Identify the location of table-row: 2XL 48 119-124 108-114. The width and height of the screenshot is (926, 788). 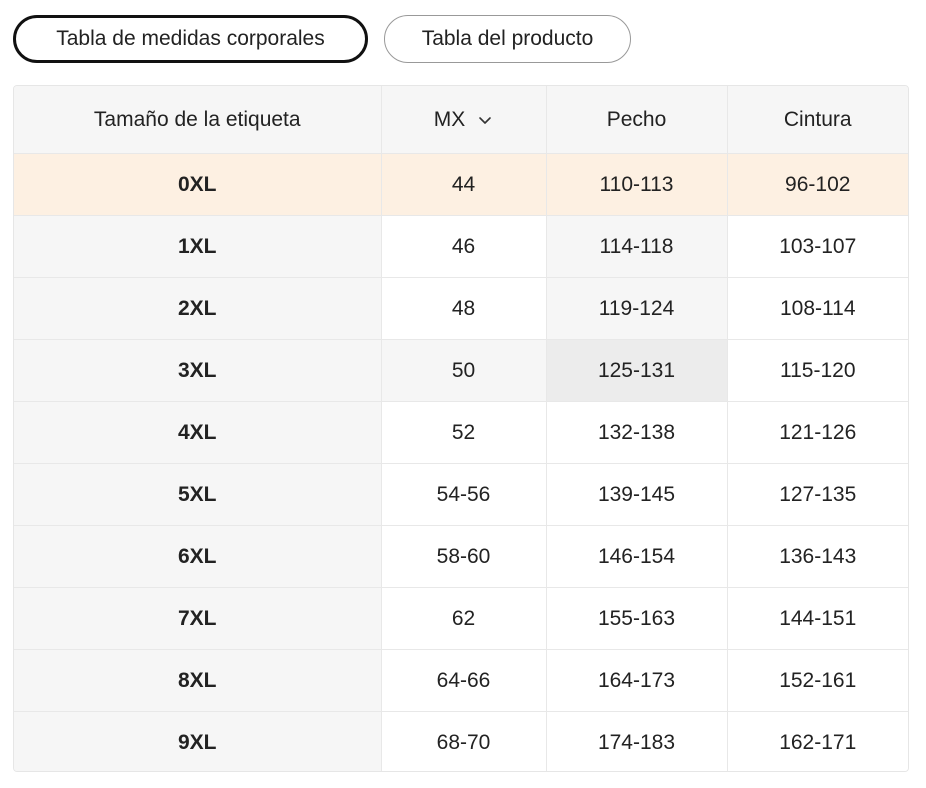
(461, 308).